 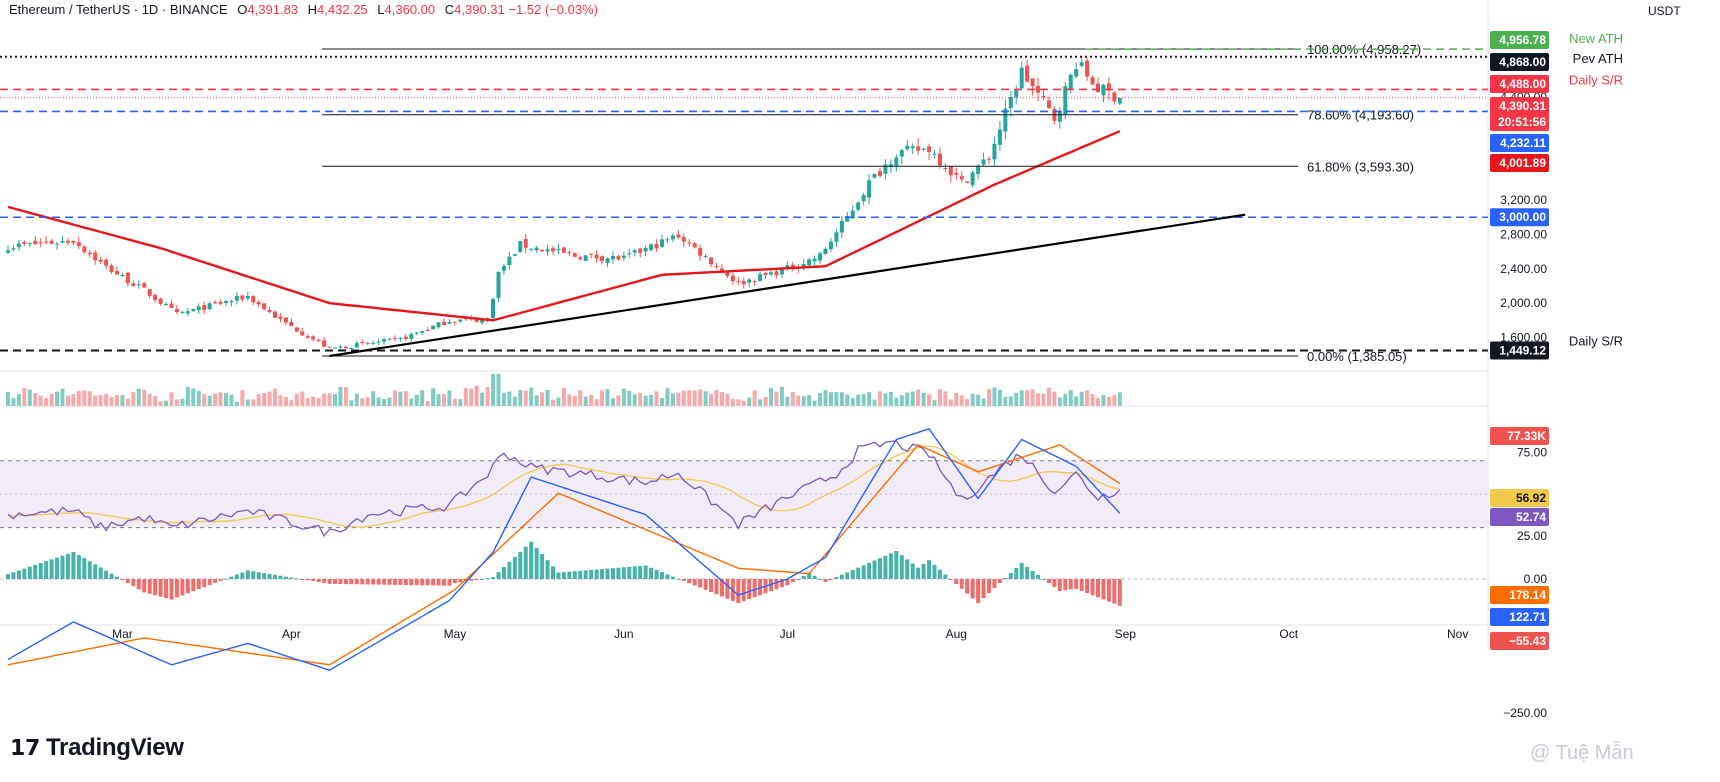 I want to click on price-tick-label: 1,600.00, so click(x=1523, y=338).